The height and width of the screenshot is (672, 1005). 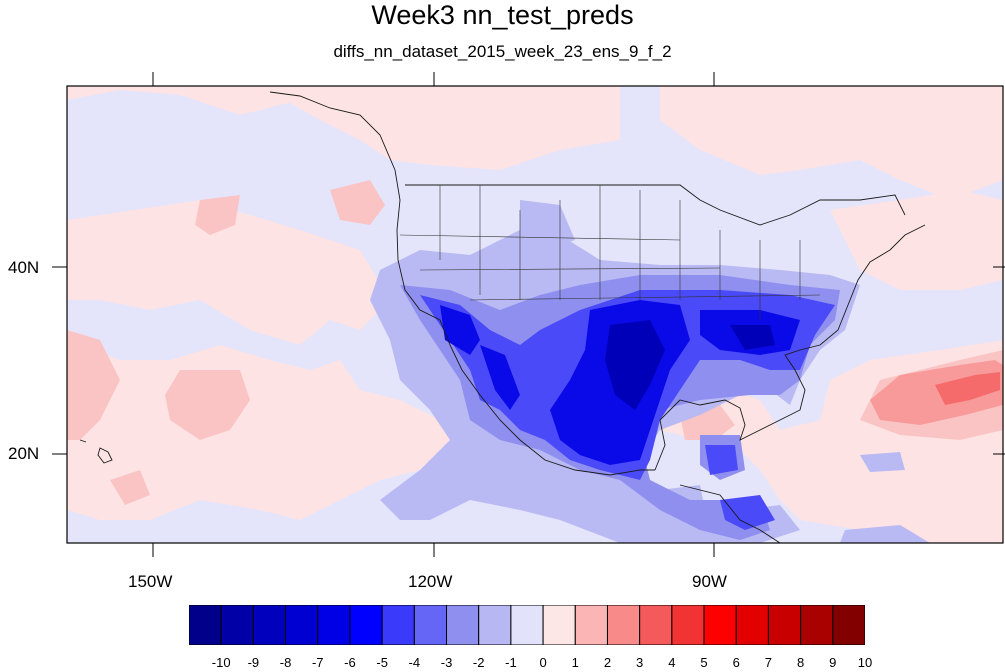 I want to click on colorbar-label: -5, so click(x=382, y=662).